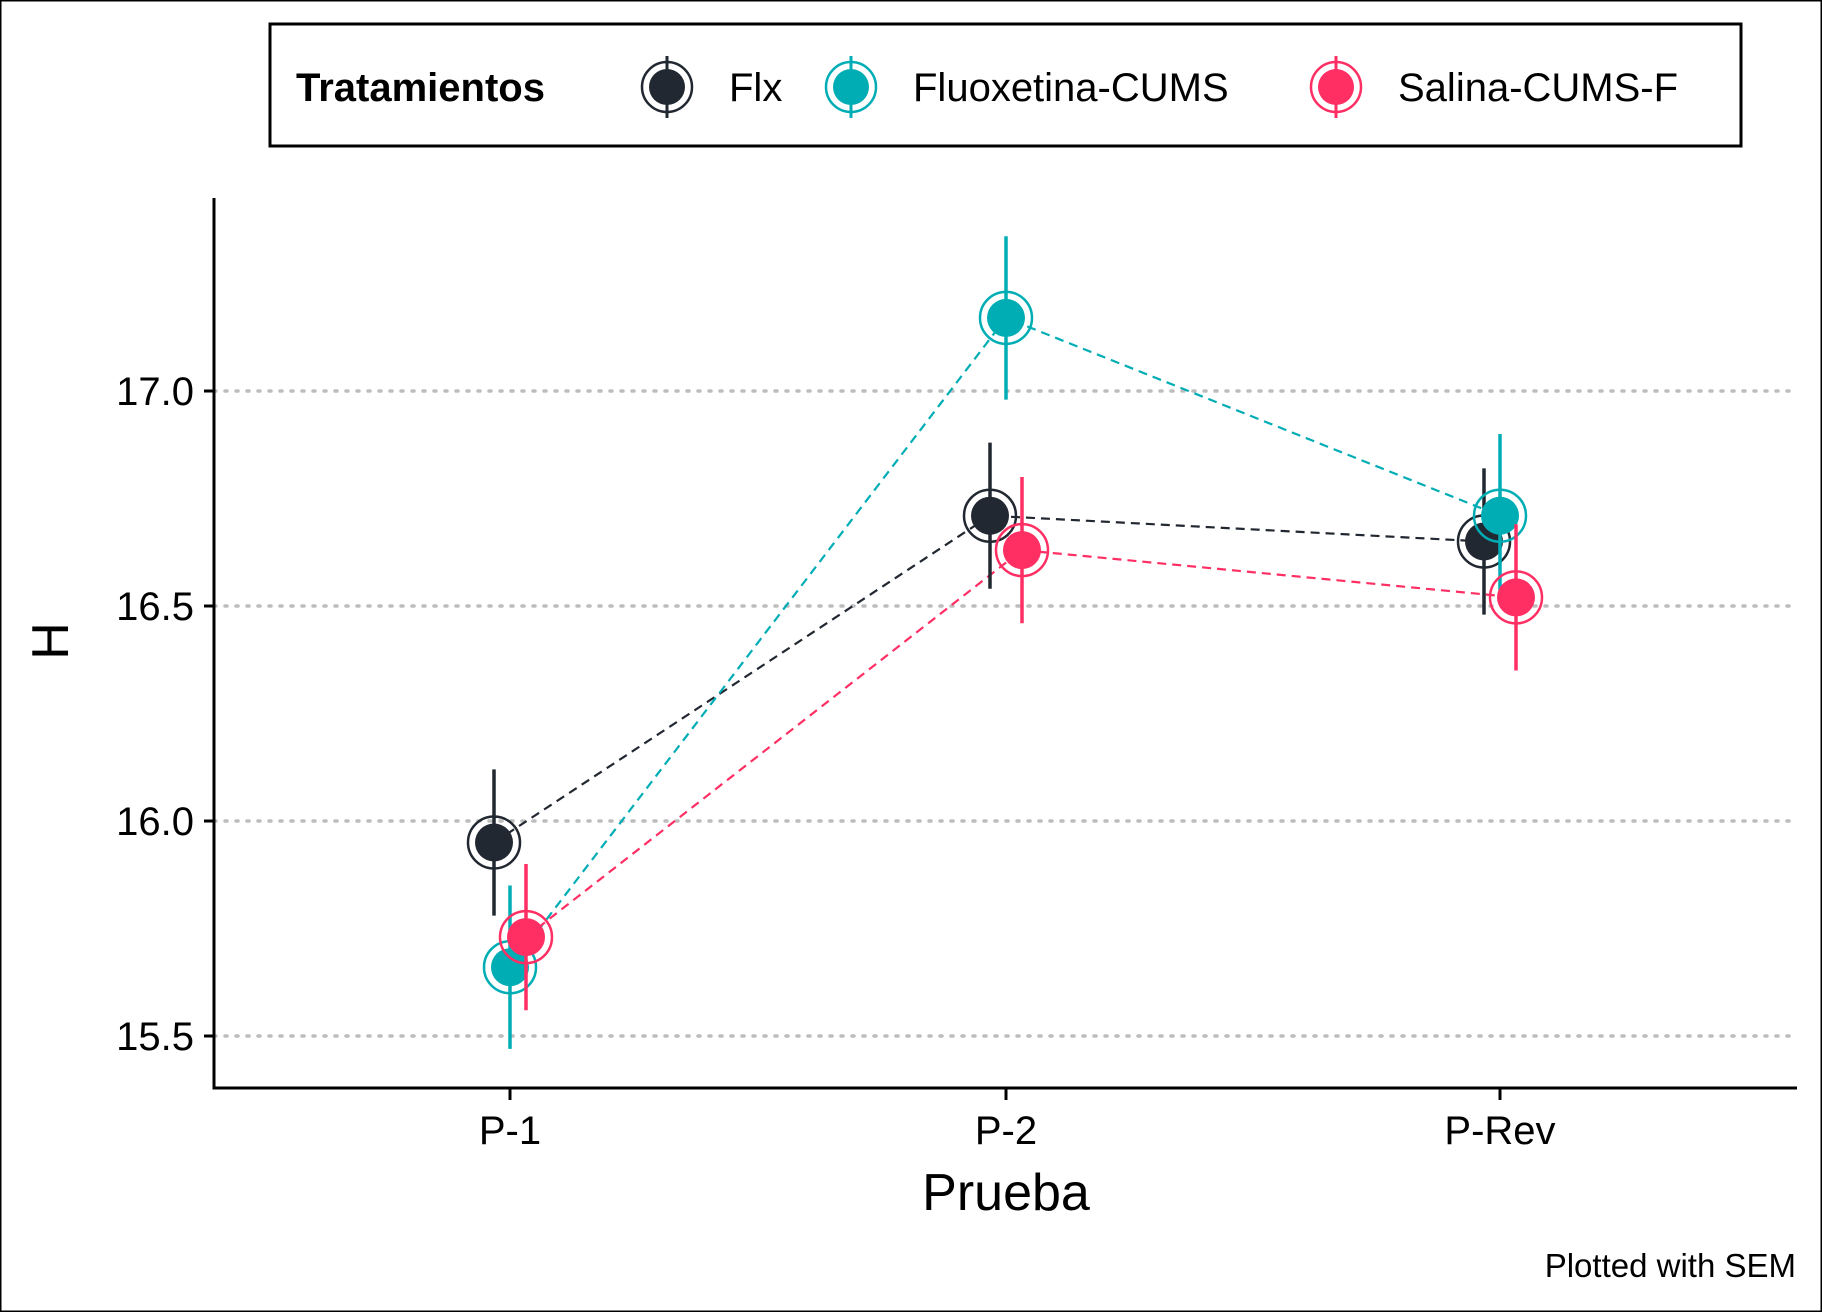 The height and width of the screenshot is (1312, 1822). What do you see at coordinates (420, 88) in the screenshot?
I see `legend-title: Tratamientos` at bounding box center [420, 88].